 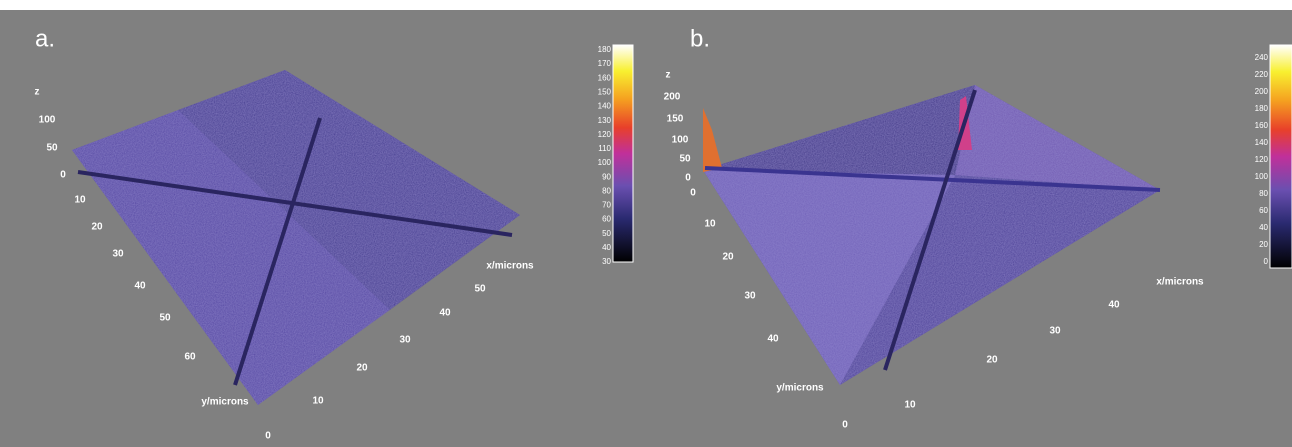 I want to click on x-tick-label: 0, so click(x=845, y=425).